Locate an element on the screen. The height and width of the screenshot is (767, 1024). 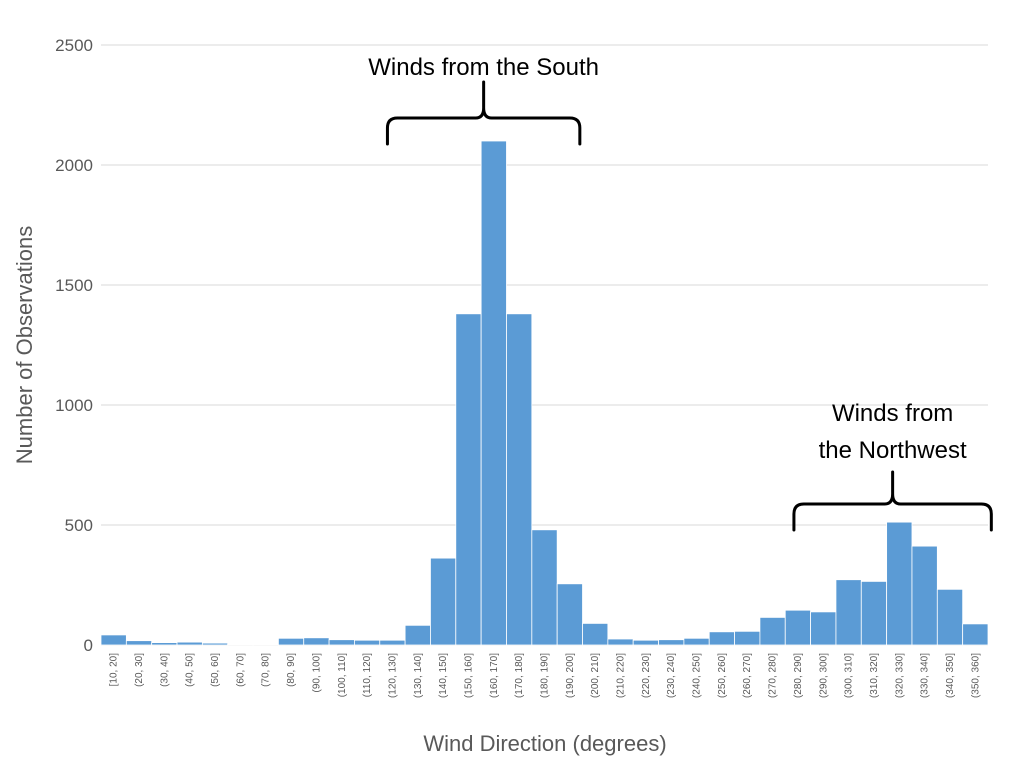
x-tick-label: (210, 220] is located at coordinates (621, 675).